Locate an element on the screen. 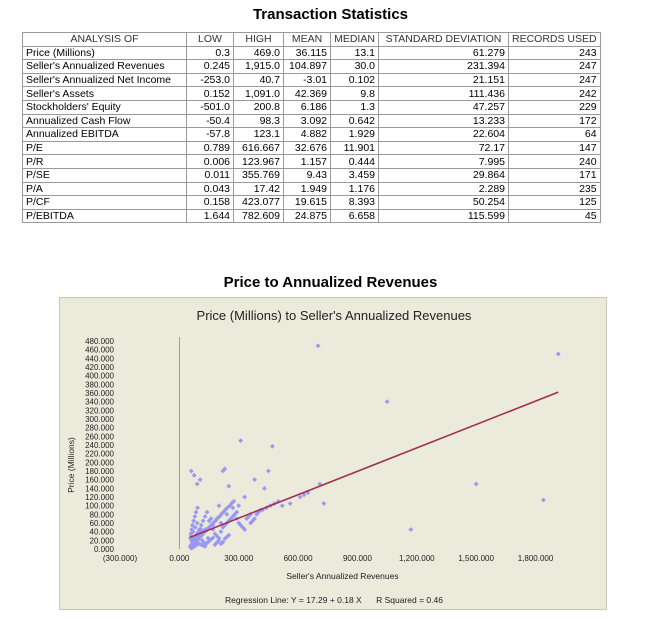 This screenshot has height=620, width=661. y-tick-label: 80.000 is located at coordinates (102, 514).